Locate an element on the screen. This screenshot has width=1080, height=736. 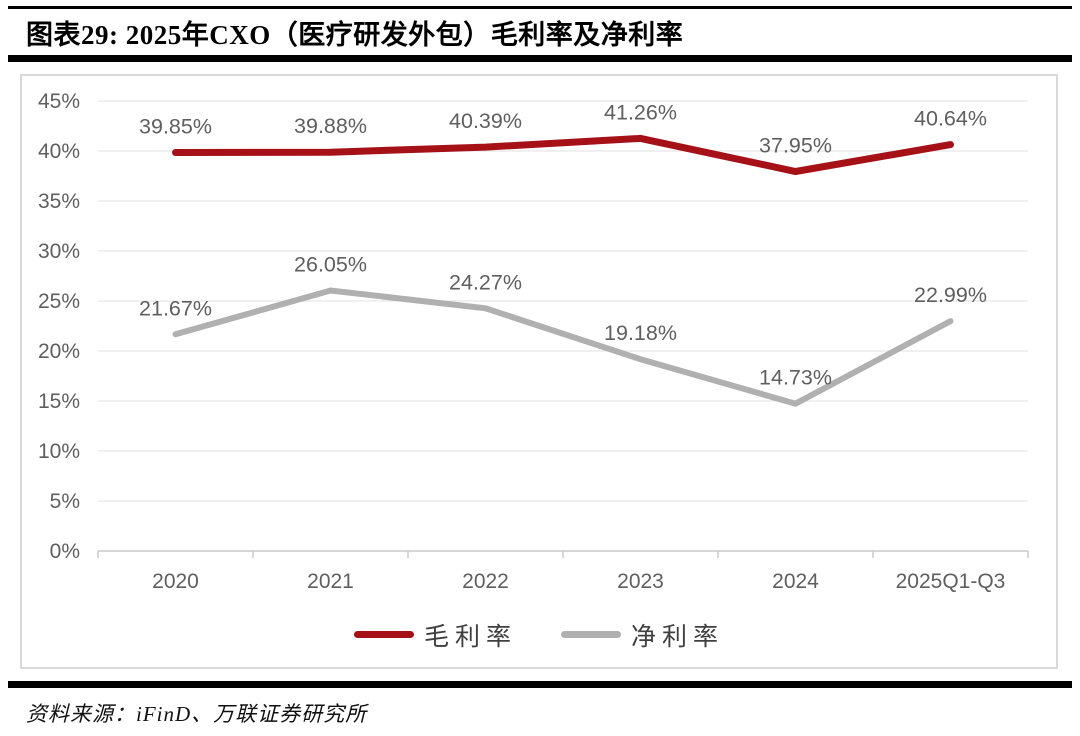
data-label: 41.26% is located at coordinates (640, 112).